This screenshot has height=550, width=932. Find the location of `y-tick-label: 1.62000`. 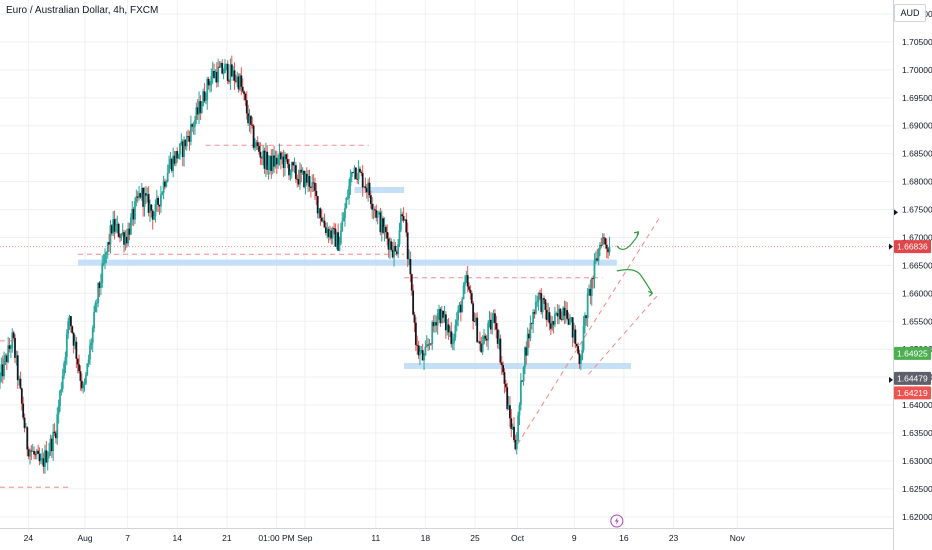

y-tick-label: 1.62000 is located at coordinates (917, 517).